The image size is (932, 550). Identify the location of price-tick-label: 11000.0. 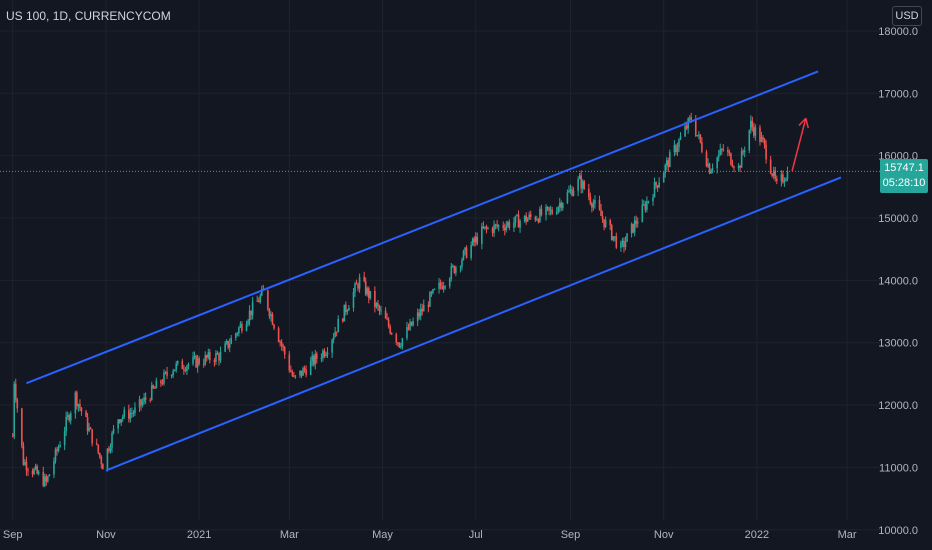
(898, 468).